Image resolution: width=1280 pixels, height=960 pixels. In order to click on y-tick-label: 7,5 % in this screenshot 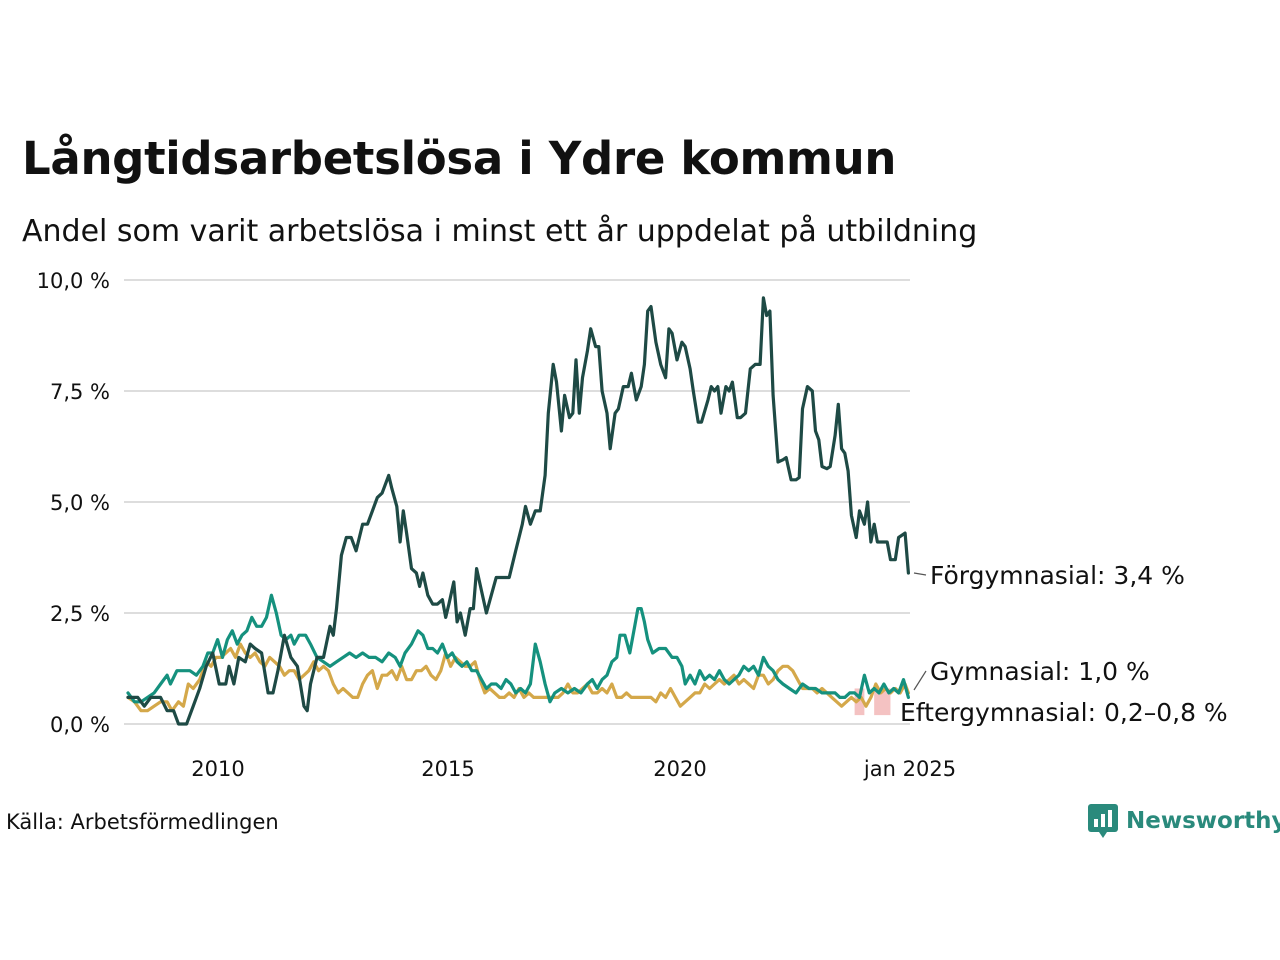, I will do `click(80, 392)`.